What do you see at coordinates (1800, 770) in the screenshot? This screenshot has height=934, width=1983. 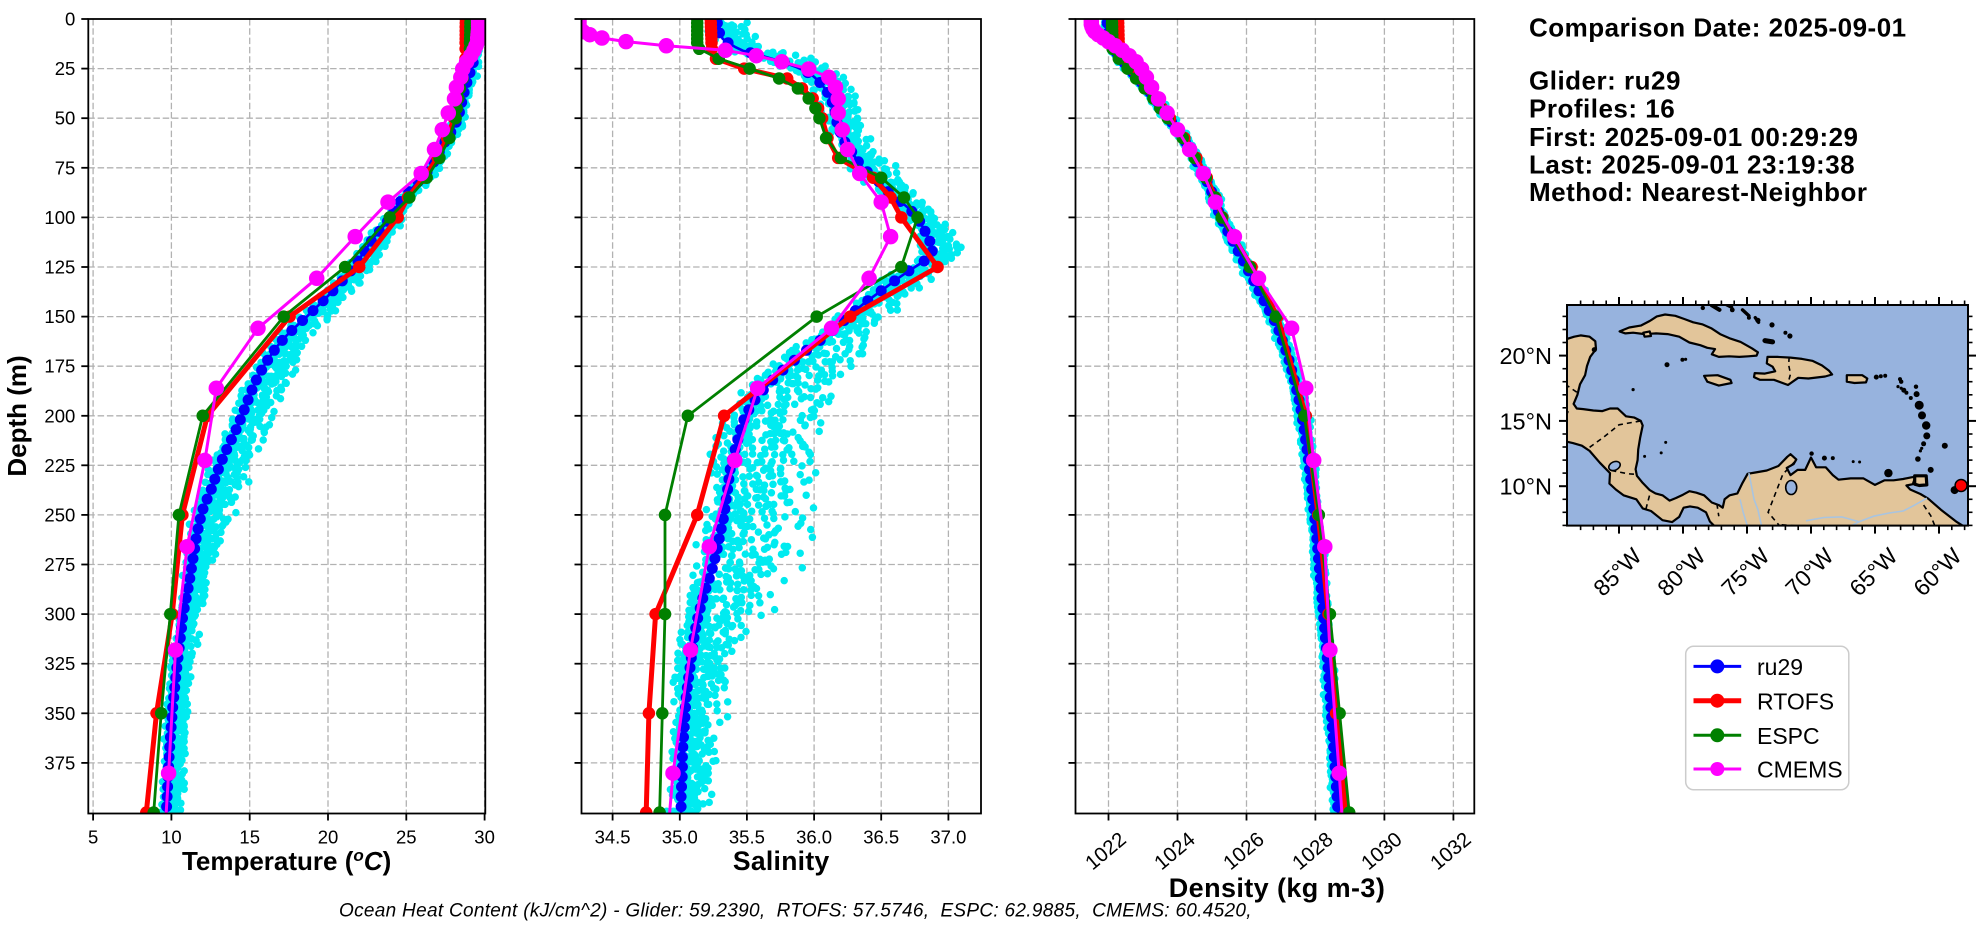 I see `svg-text: CMEMS` at bounding box center [1800, 770].